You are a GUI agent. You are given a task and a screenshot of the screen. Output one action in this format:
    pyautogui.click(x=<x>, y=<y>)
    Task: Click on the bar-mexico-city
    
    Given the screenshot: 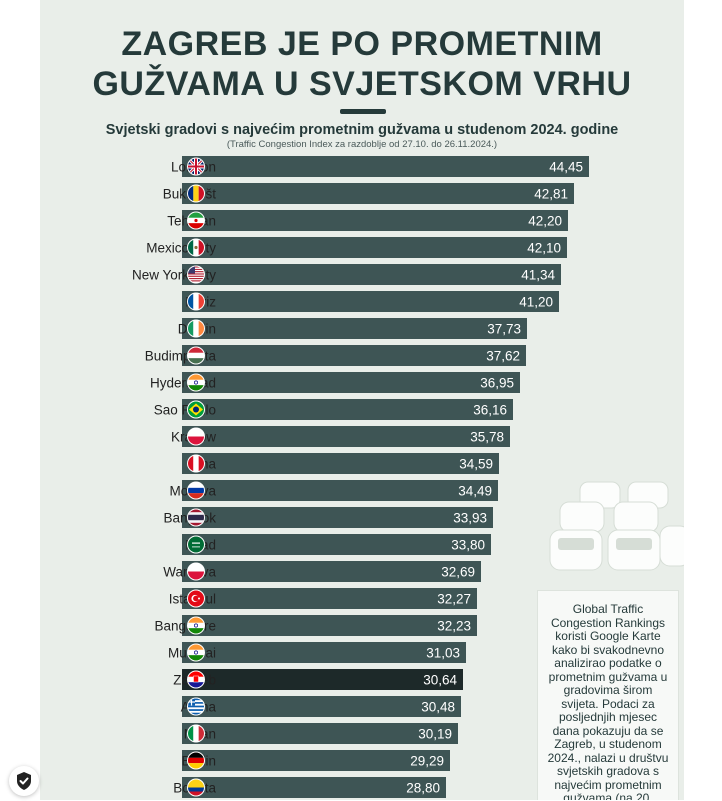 What is the action you would take?
    pyautogui.click(x=374, y=247)
    